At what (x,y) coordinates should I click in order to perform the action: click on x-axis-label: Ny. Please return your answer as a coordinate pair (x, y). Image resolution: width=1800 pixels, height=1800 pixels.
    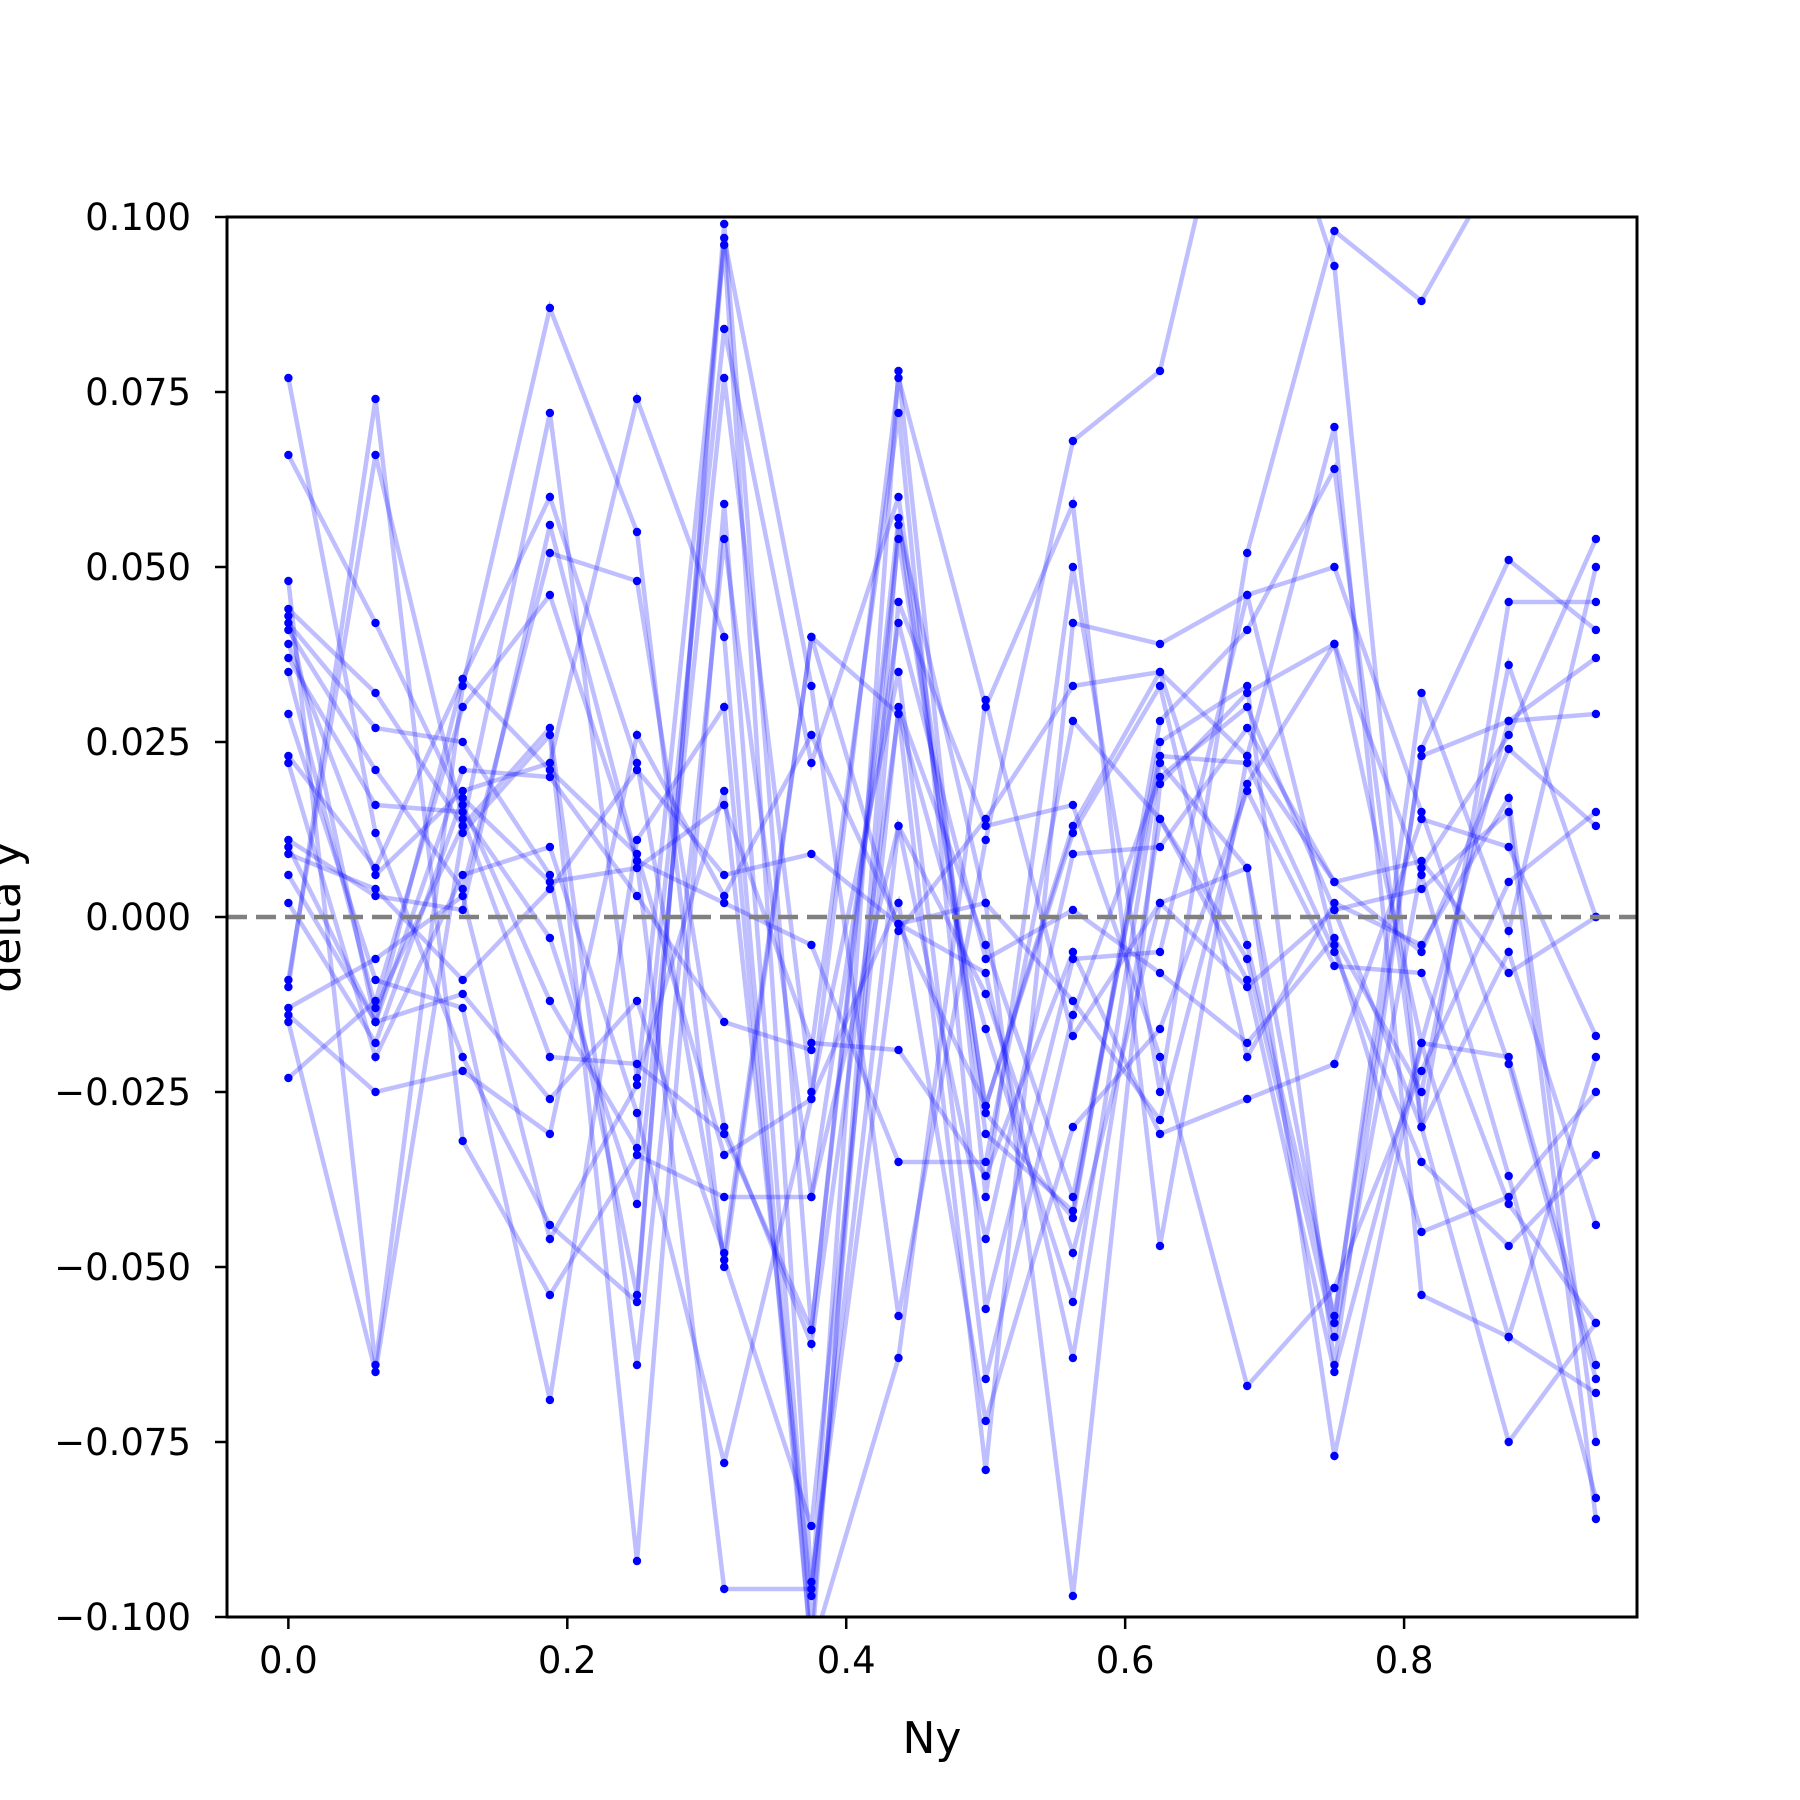
    Looking at the image, I should click on (932, 1738).